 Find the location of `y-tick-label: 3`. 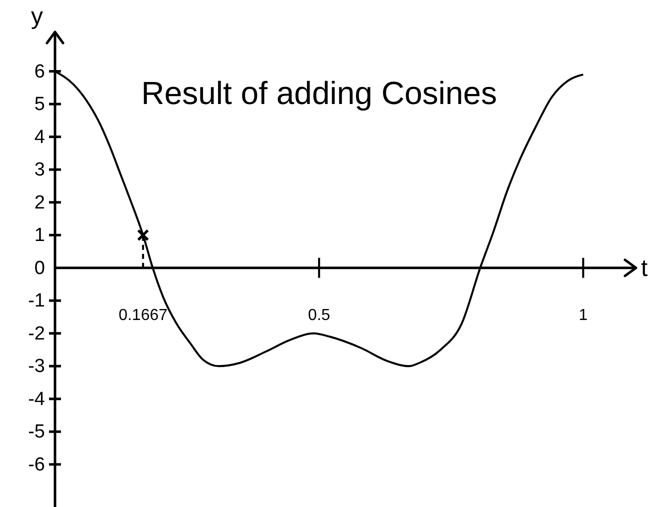

y-tick-label: 3 is located at coordinates (39, 170).